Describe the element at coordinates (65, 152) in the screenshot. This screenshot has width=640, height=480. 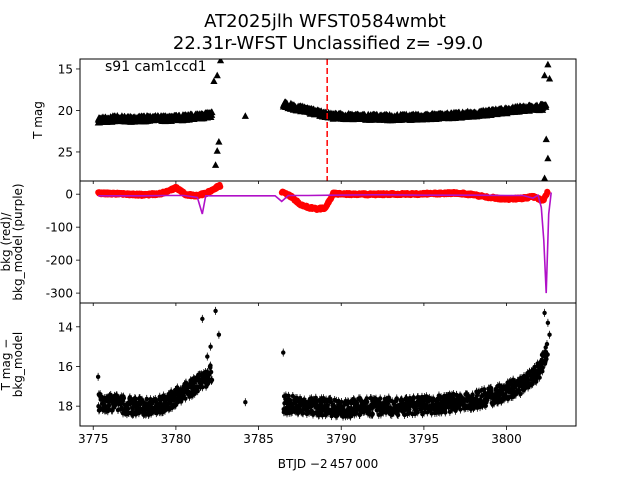
I see `y-tick-label: 25` at that location.